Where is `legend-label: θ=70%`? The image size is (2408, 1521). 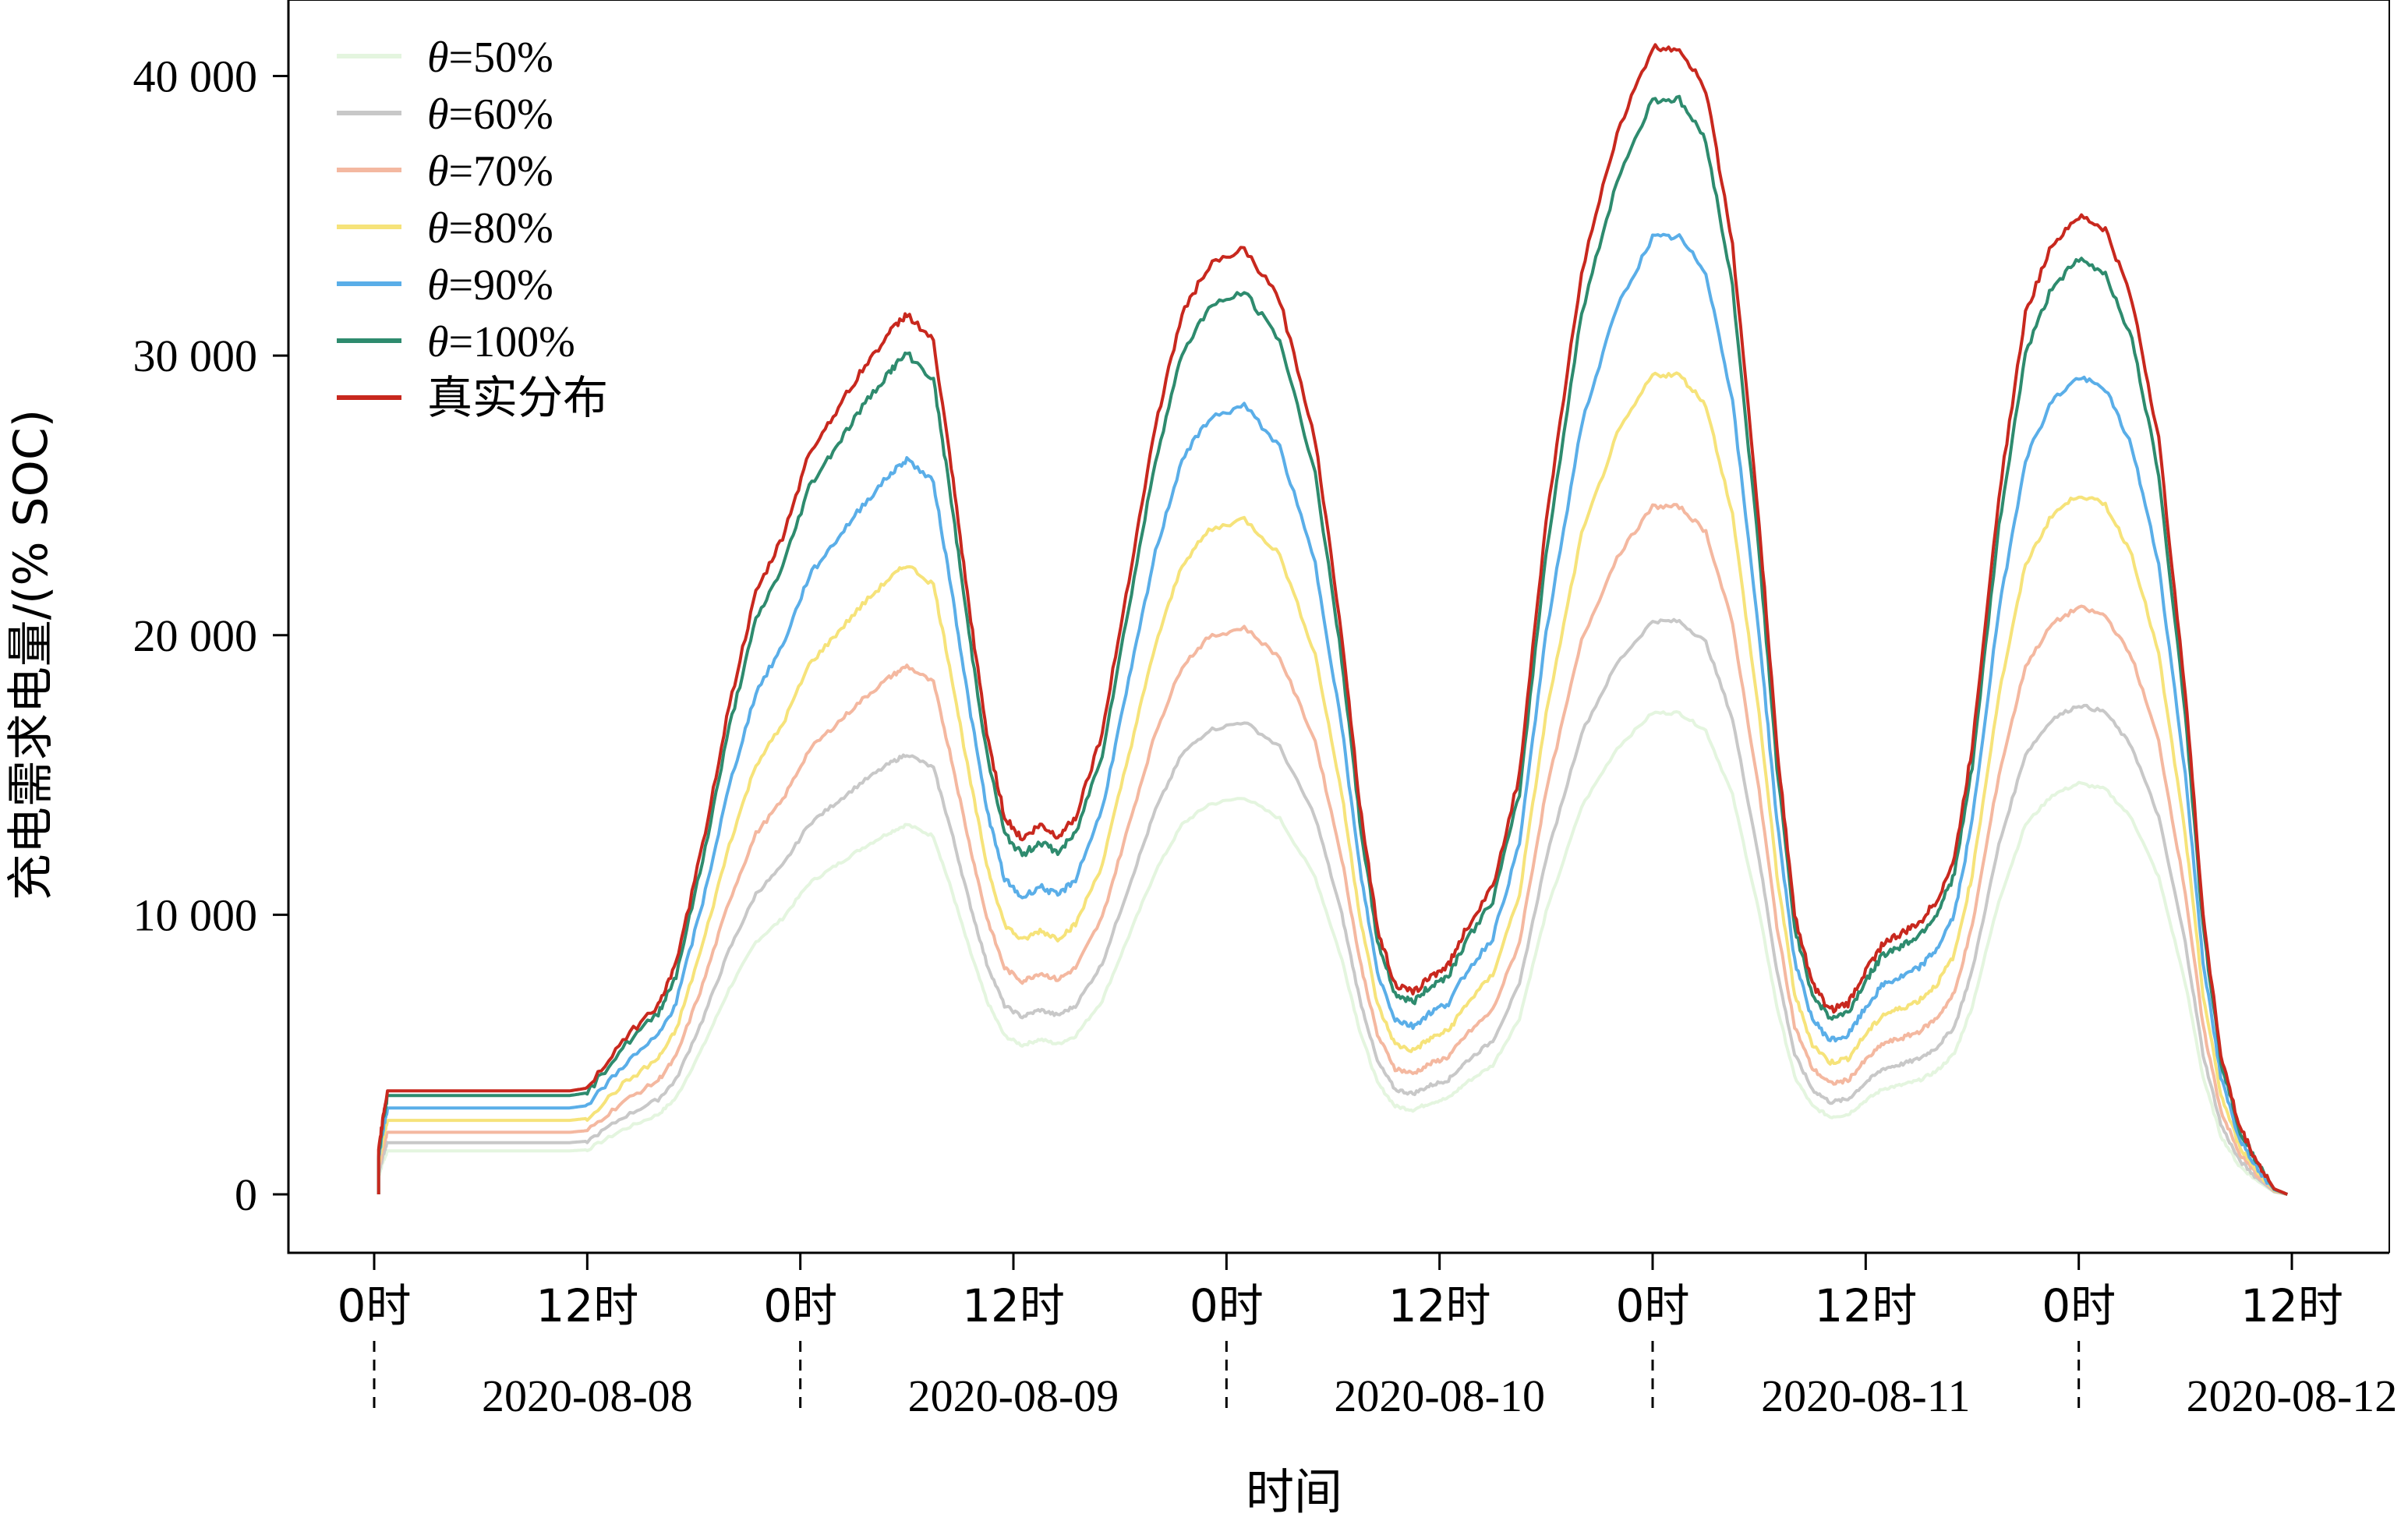 legend-label: θ=70% is located at coordinates (490, 171).